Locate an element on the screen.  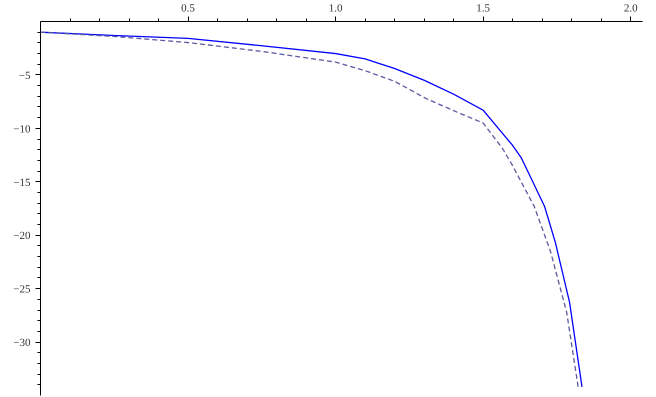
x-tick-label: 1.0 is located at coordinates (335, 8).